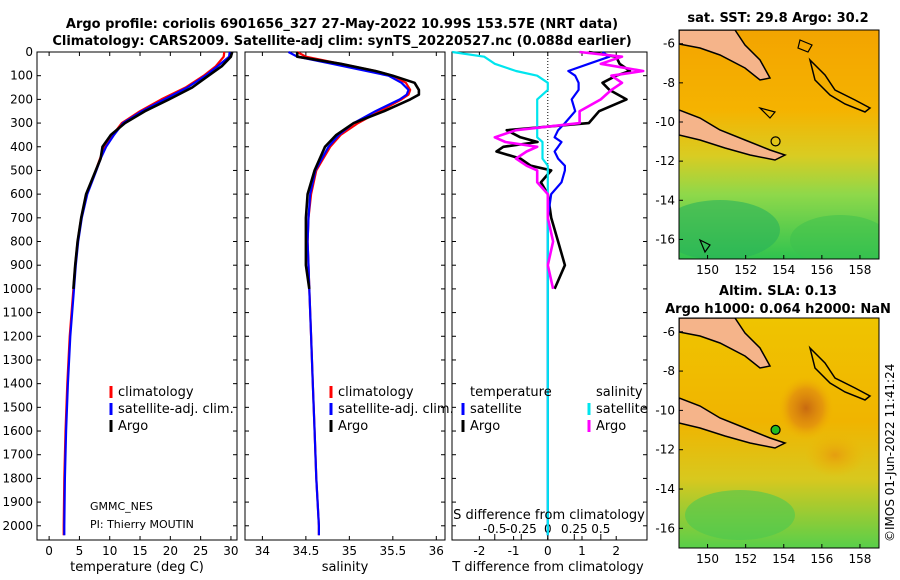 The width and height of the screenshot is (900, 580). What do you see at coordinates (17, 407) in the screenshot?
I see `depth-tick-label: 1500` at bounding box center [17, 407].